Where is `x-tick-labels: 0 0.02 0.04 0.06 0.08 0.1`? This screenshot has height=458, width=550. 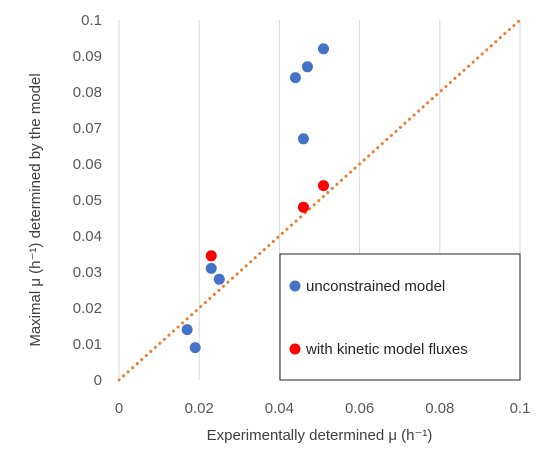
x-tick-labels: 0 0.02 0.04 0.06 0.08 0.1 is located at coordinates (323, 408).